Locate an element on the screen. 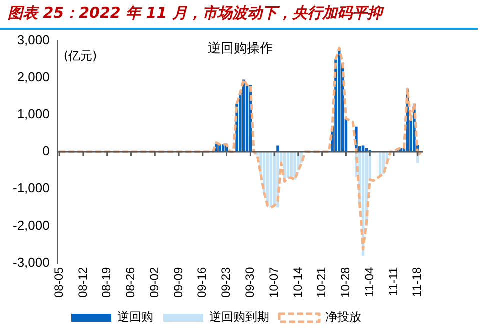 The width and height of the screenshot is (493, 334). x-tick-label: 09-30 is located at coordinates (249, 282).